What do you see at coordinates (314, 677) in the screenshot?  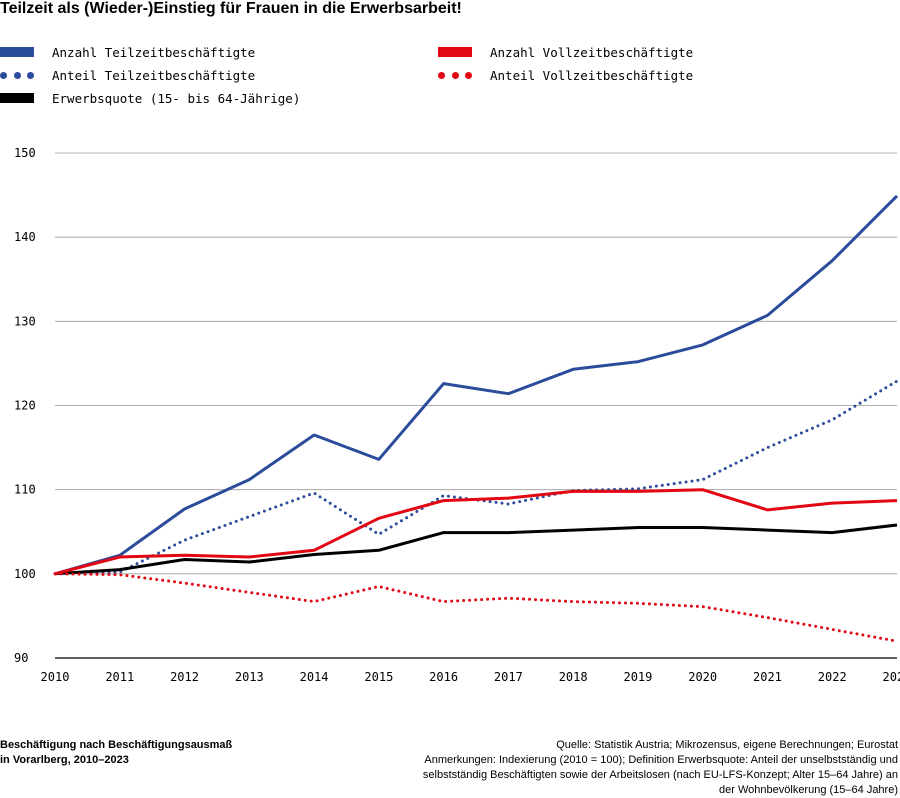 I see `x-tick-label: 2014` at bounding box center [314, 677].